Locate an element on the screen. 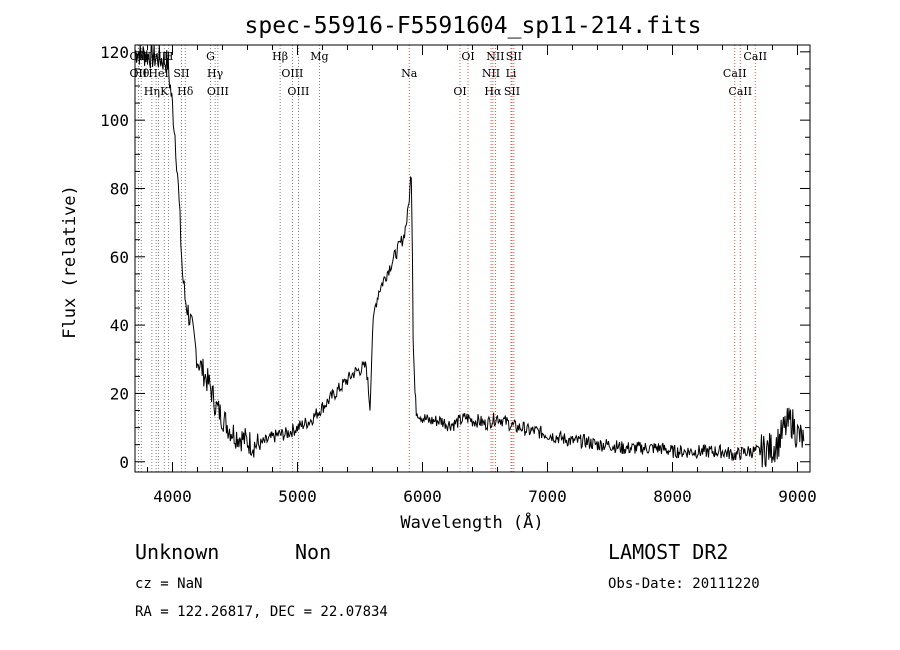 This screenshot has width=900, height=650. y-tick-label: 0 is located at coordinates (124, 462).